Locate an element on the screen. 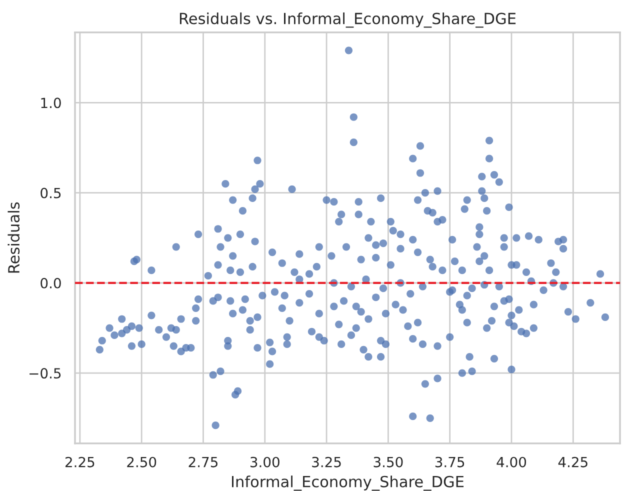  x-tick-label: 2.75 is located at coordinates (203, 462).